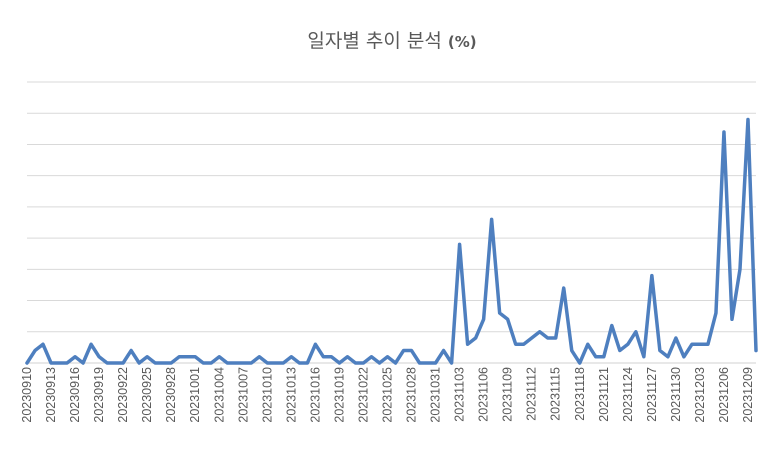 This screenshot has height=466, width=784. I want to click on x-tick-label: 20231007, so click(243, 395).